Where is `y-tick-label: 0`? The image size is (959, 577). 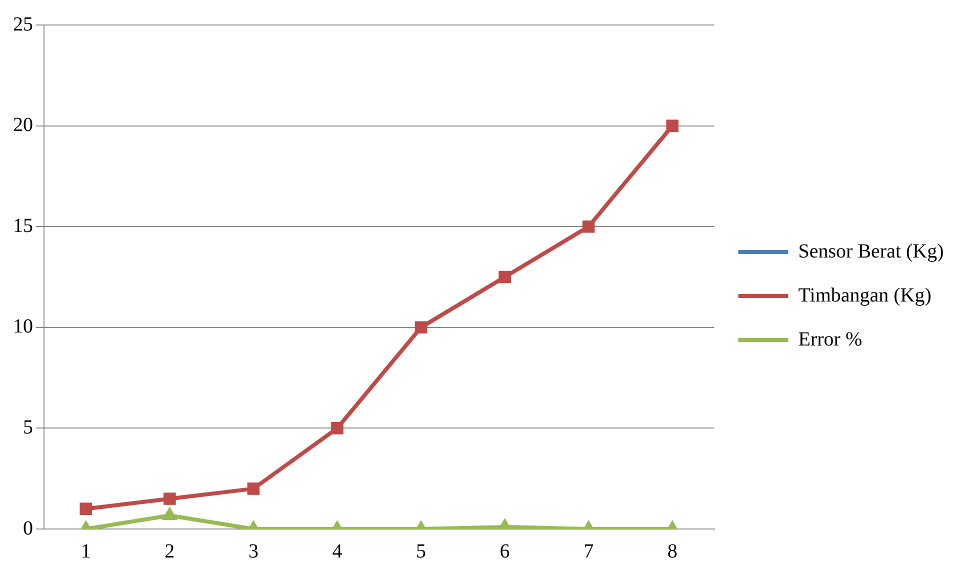 y-tick-label: 0 is located at coordinates (28, 528).